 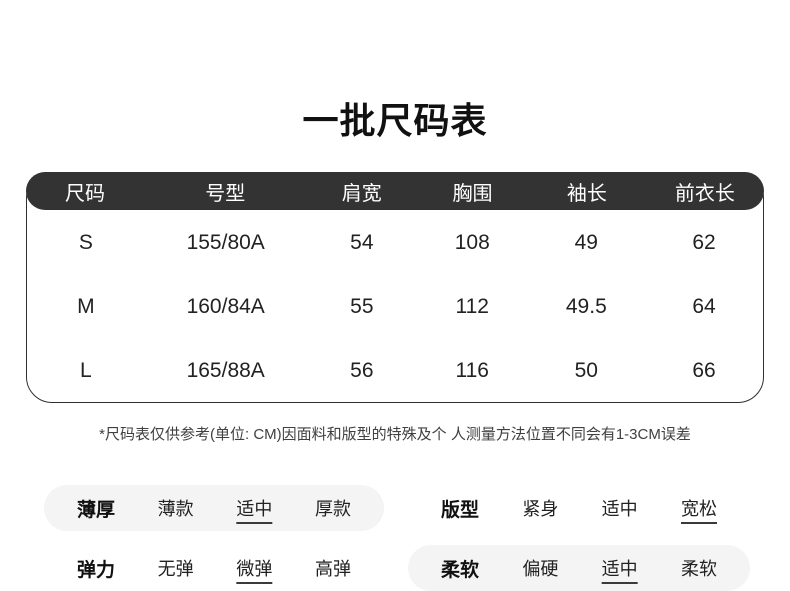 What do you see at coordinates (361, 193) in the screenshot?
I see `column-header-shoulder-width: 肩宽` at bounding box center [361, 193].